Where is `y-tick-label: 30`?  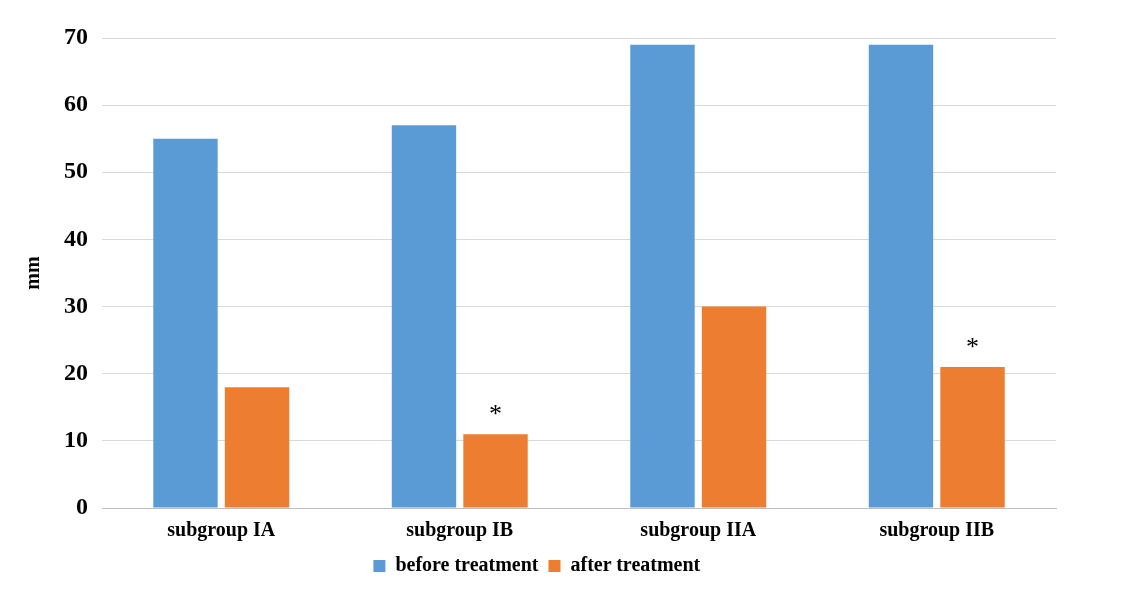
y-tick-label: 30 is located at coordinates (76, 304).